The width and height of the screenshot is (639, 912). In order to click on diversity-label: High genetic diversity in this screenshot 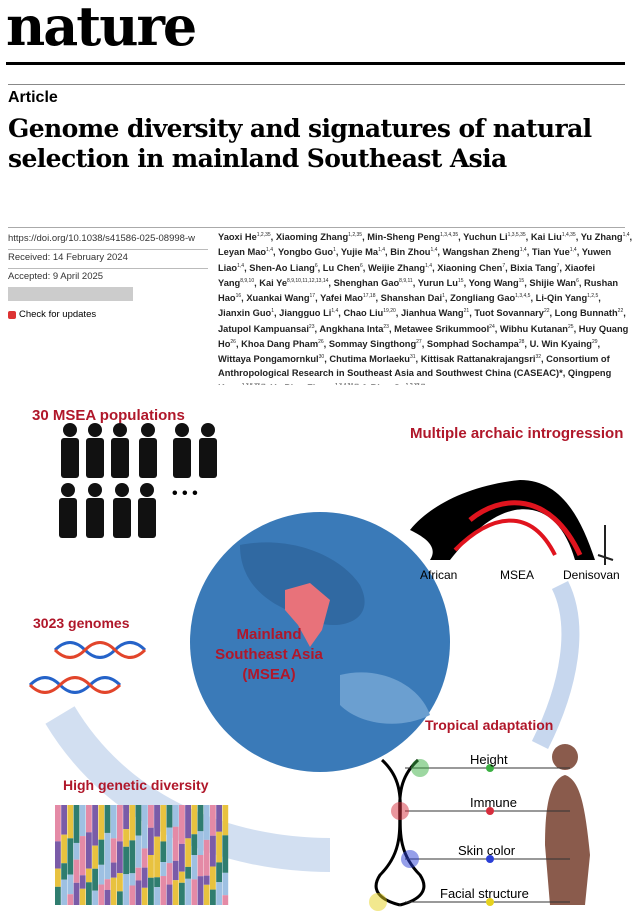, I will do `click(136, 785)`.